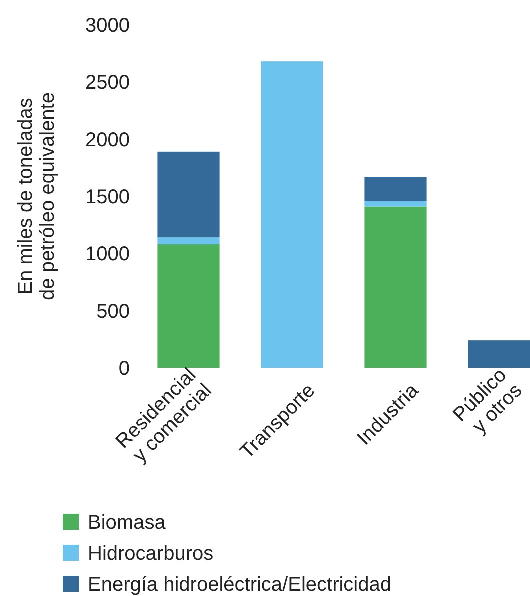  Describe the element at coordinates (108, 197) in the screenshot. I see `y-tick-label: 1500` at that location.